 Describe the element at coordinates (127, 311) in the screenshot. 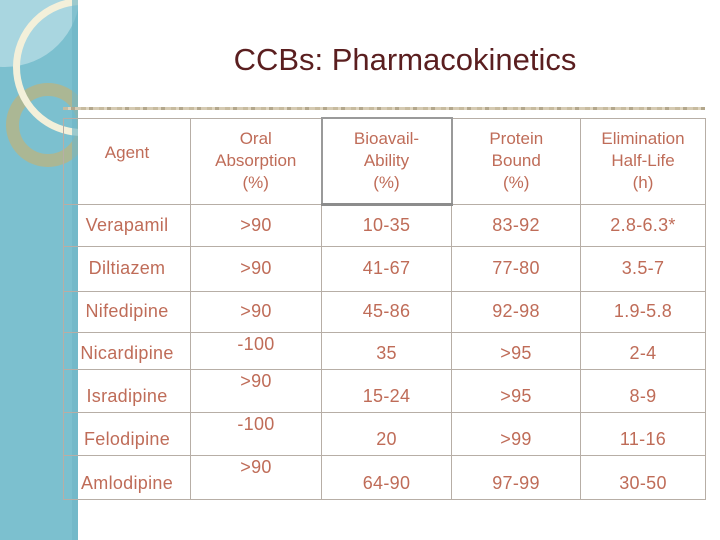

I see `cell-agent: Nifedipine` at that location.